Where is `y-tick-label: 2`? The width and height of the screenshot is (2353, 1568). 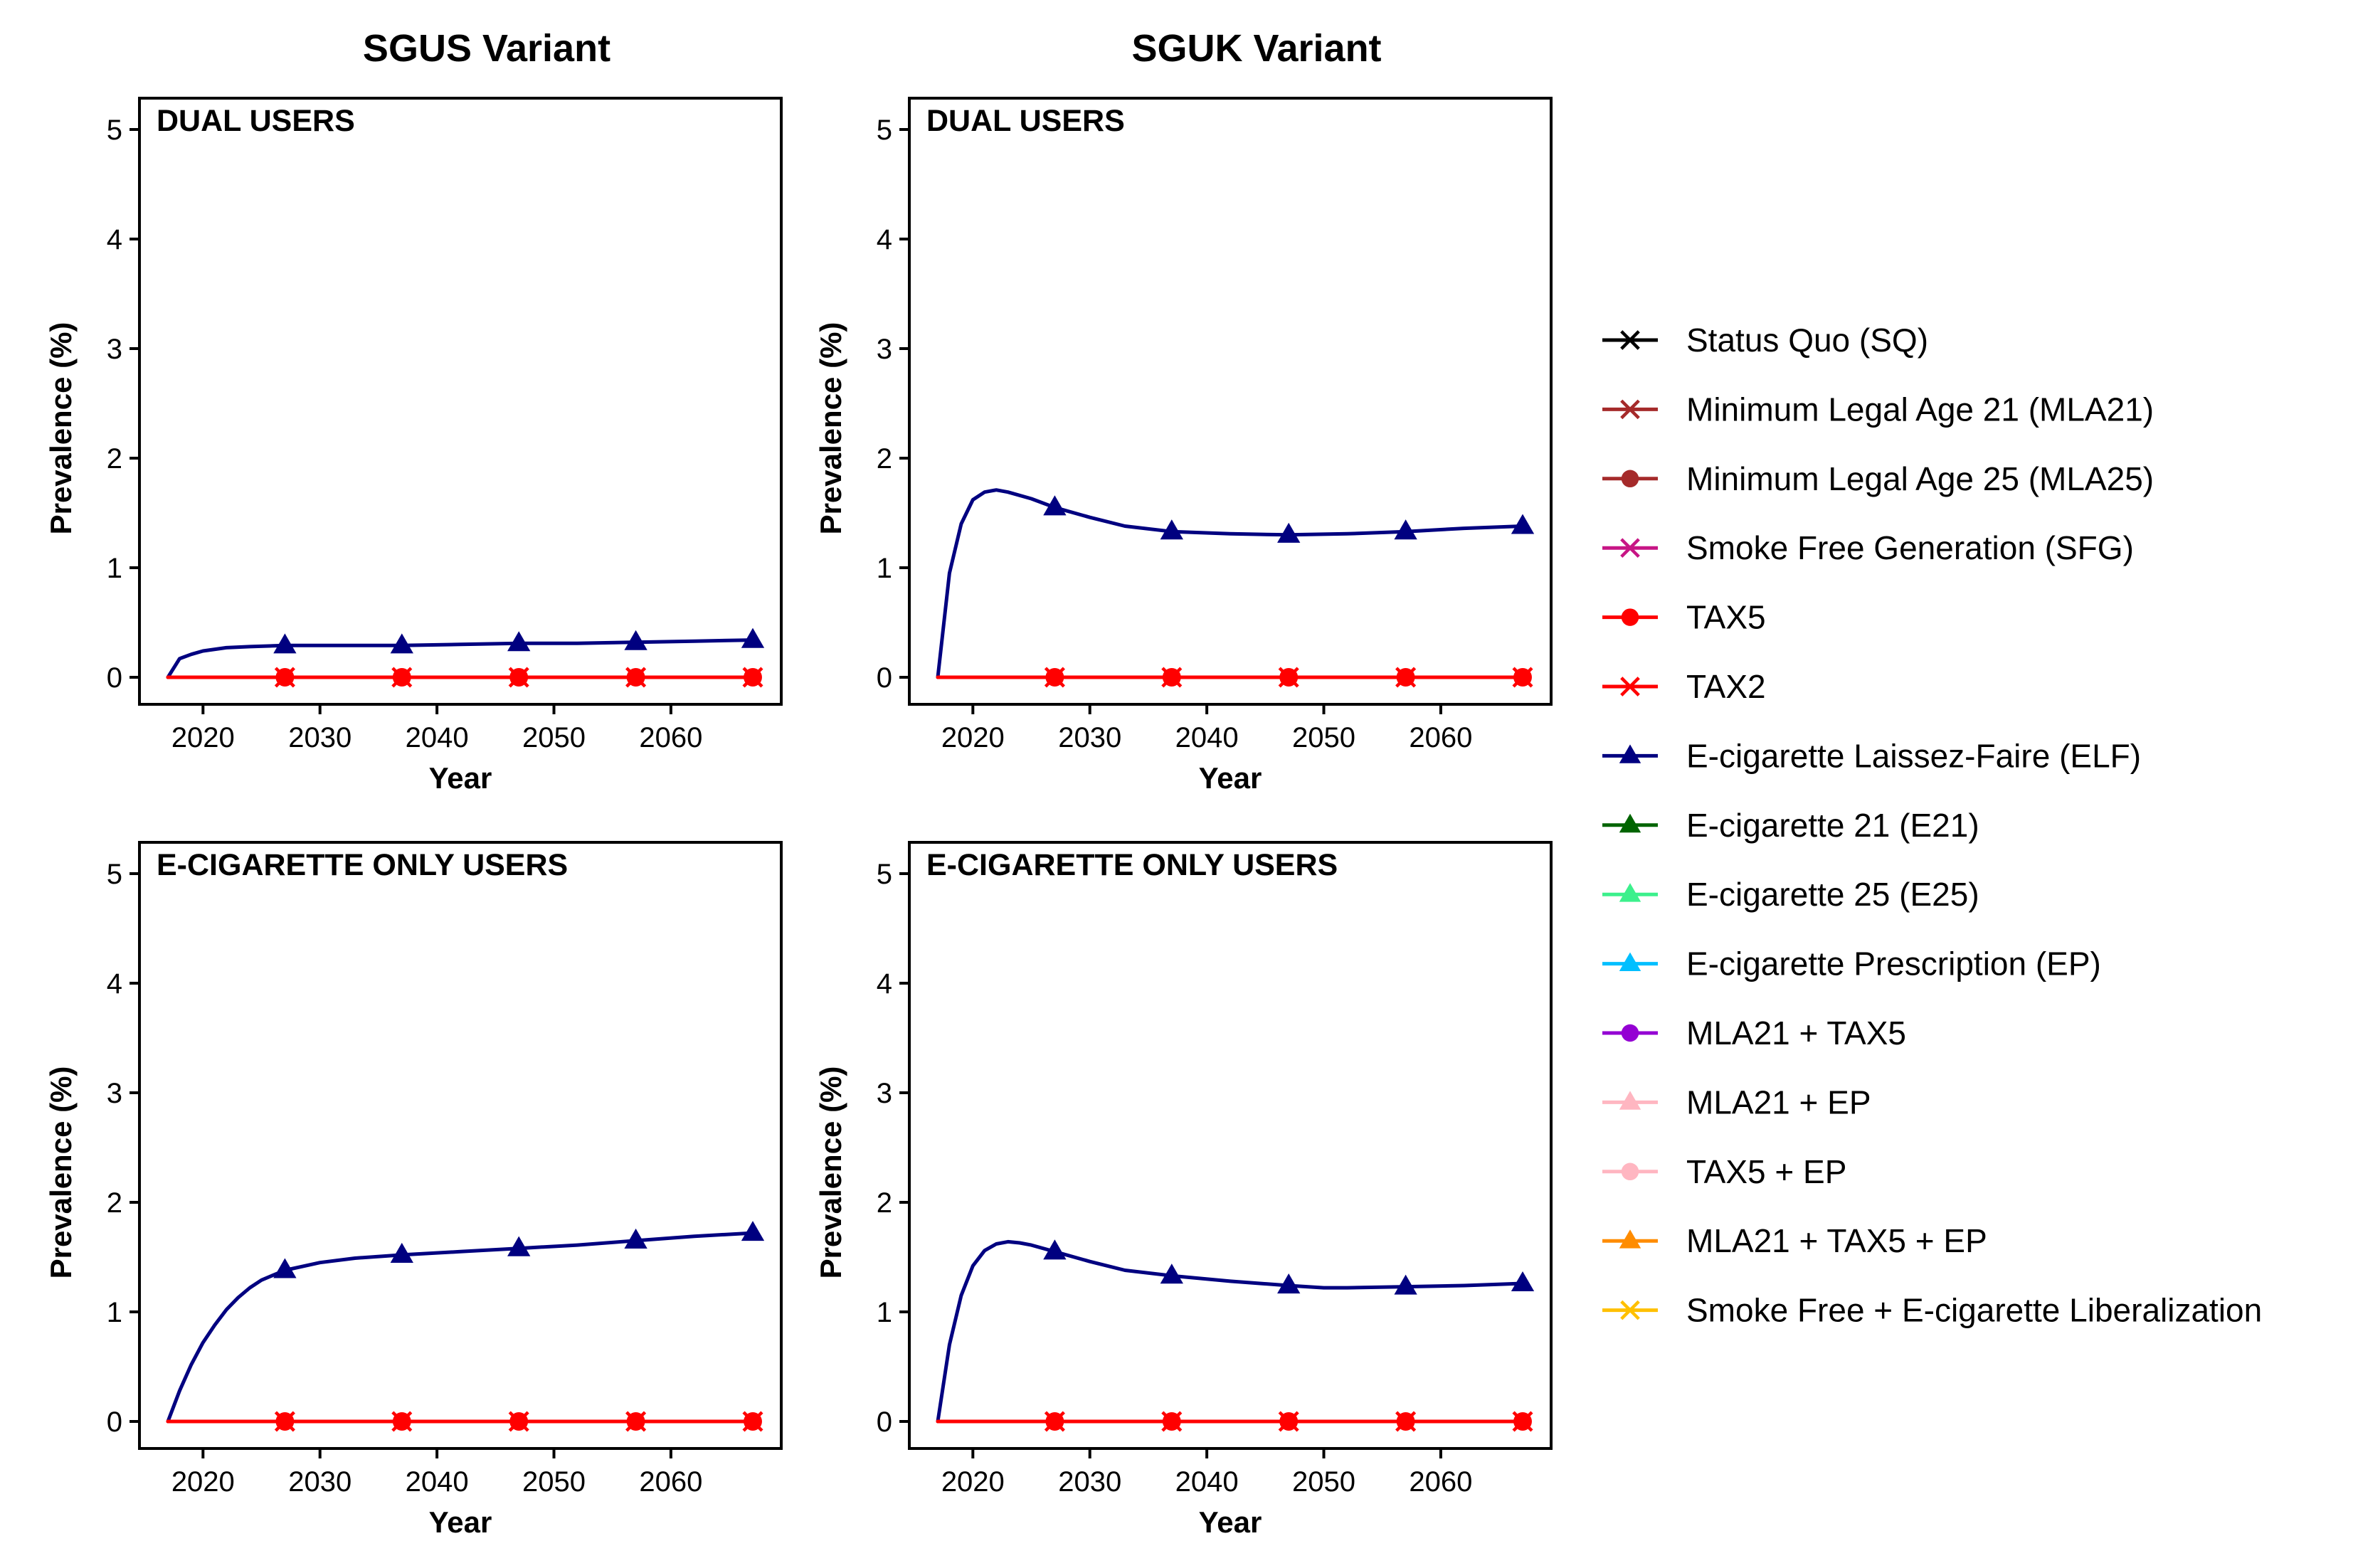
y-tick-label: 2 is located at coordinates (884, 459).